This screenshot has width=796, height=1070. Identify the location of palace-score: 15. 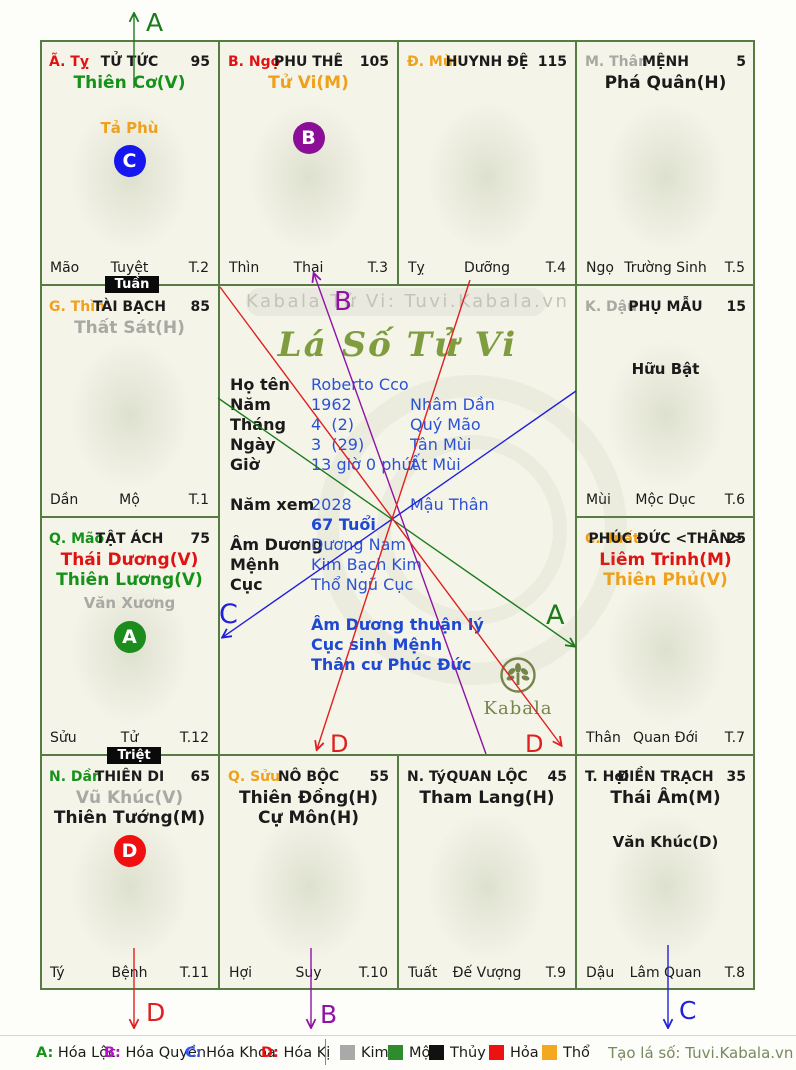
(736, 307).